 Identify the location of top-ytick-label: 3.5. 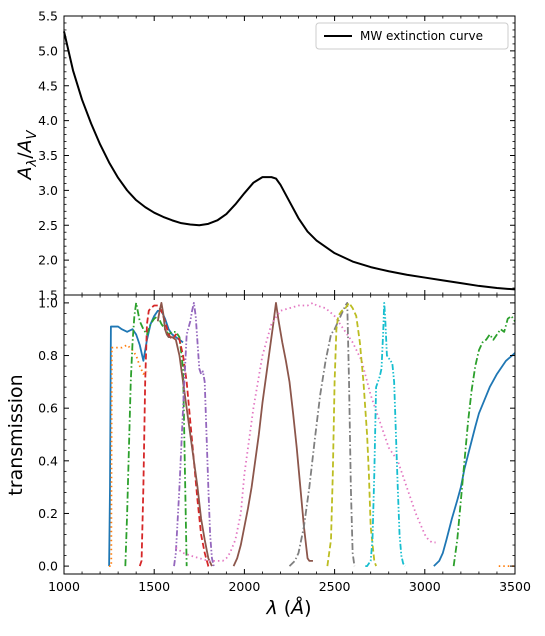
(48, 155).